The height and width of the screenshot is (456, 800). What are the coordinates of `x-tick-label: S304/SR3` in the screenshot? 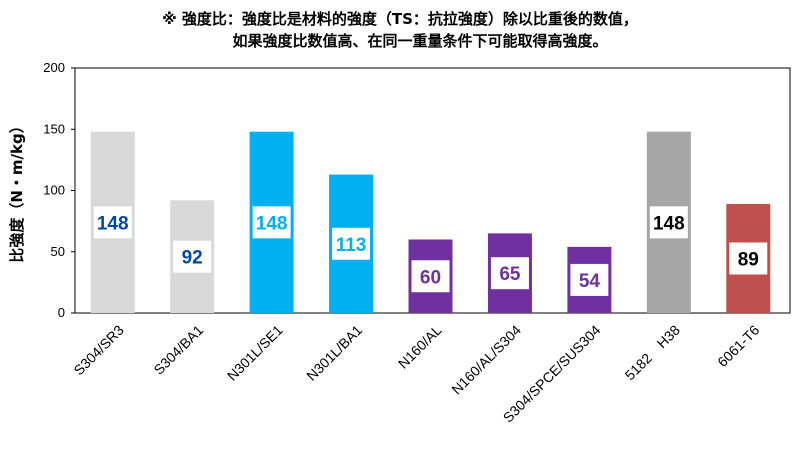 It's located at (98, 350).